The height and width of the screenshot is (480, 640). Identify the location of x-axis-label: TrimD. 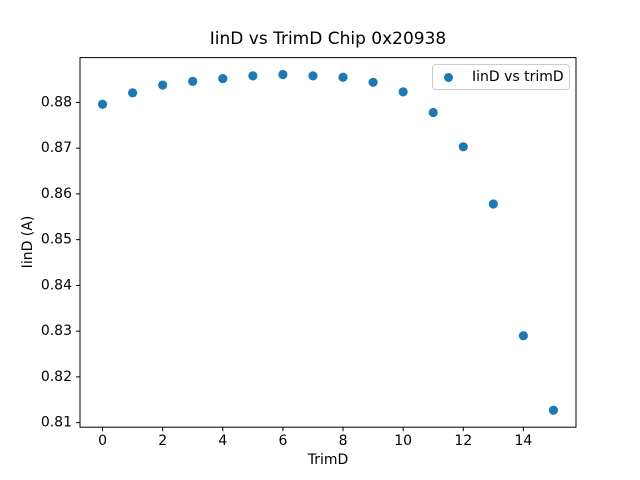
(328, 460).